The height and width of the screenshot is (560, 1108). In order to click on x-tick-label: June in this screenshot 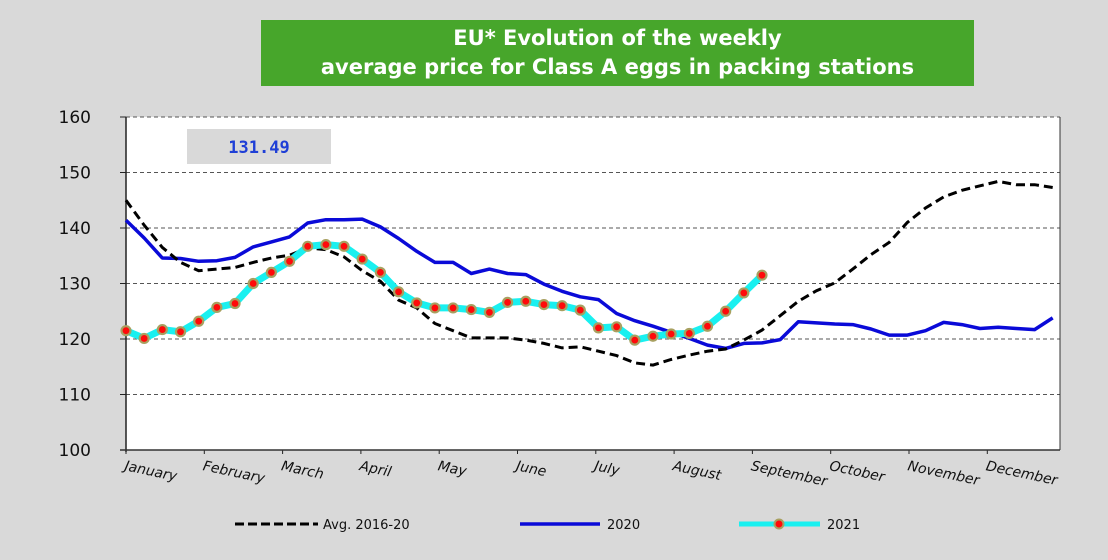, I will do `click(530, 469)`.